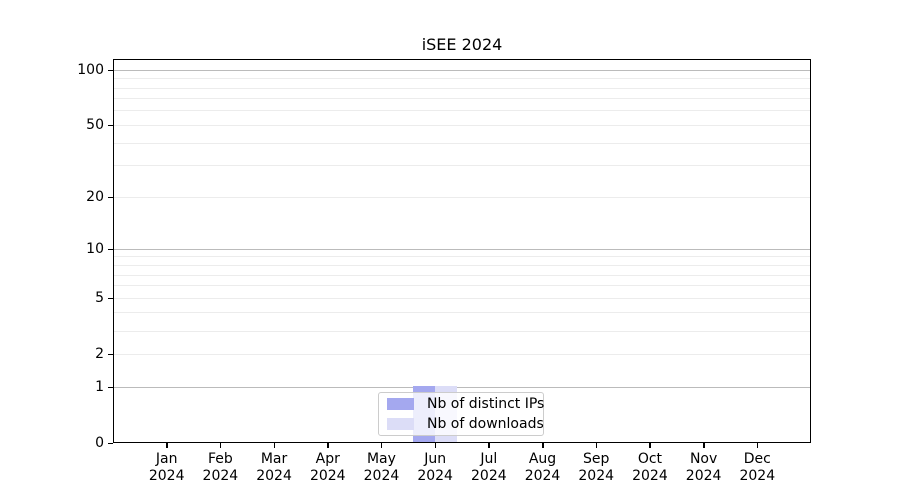  What do you see at coordinates (757, 459) in the screenshot?
I see `x-tick-month: Dec` at bounding box center [757, 459].